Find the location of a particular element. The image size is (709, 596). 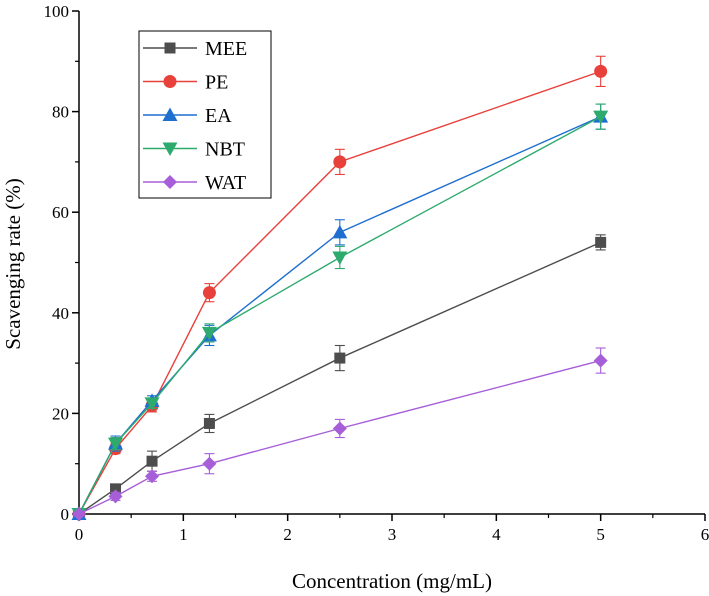

x-tick-label: 2 is located at coordinates (287, 534).